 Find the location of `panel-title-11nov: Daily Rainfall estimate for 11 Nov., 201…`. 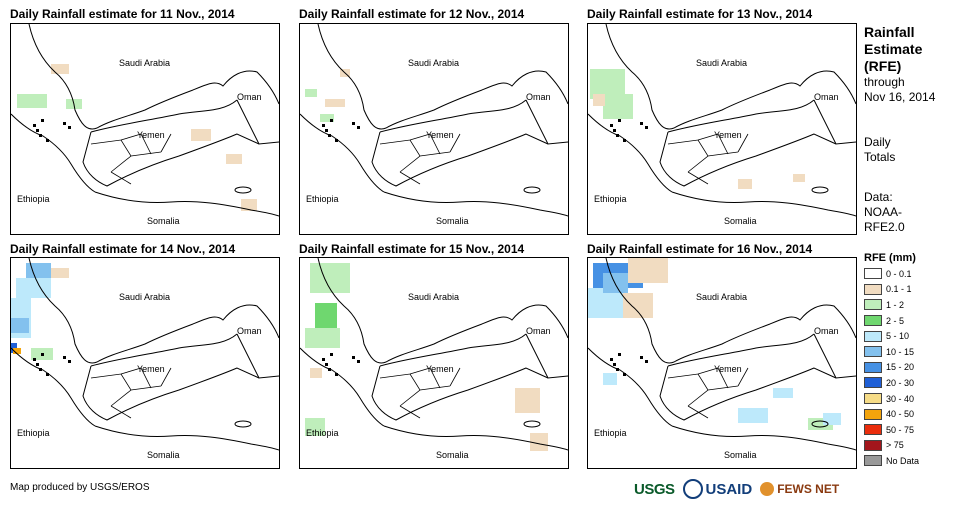

panel-title-11nov: Daily Rainfall estimate for 11 Nov., 201… is located at coordinates (122, 14).